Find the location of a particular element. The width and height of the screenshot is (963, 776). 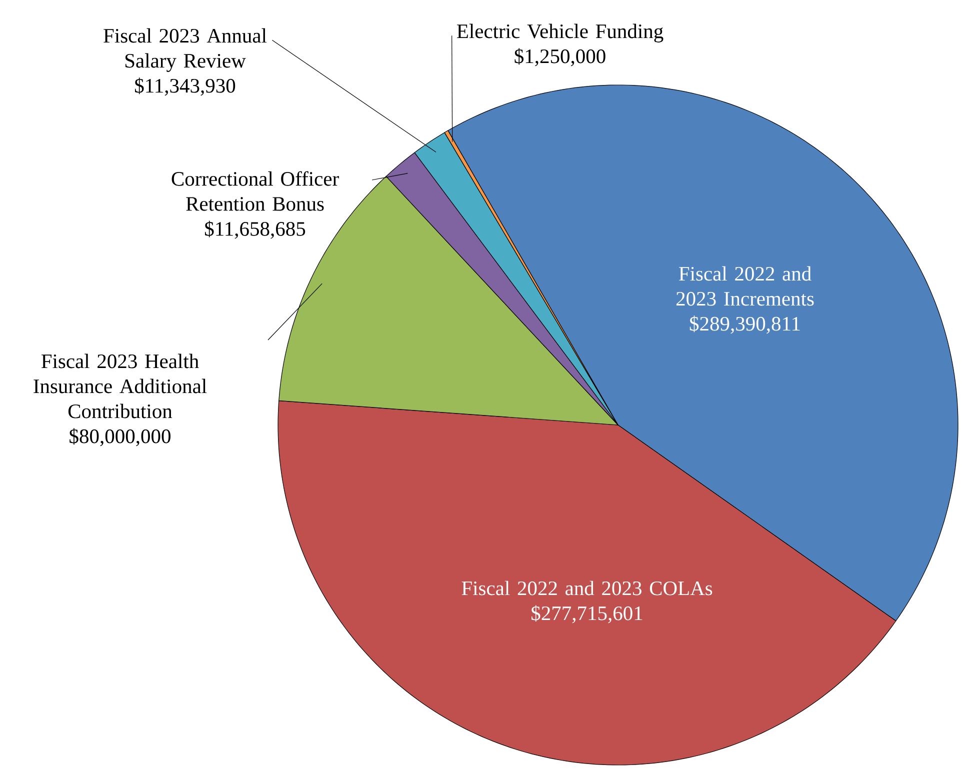

slice-label: Electric Vehicle Funding is located at coordinates (560, 33).